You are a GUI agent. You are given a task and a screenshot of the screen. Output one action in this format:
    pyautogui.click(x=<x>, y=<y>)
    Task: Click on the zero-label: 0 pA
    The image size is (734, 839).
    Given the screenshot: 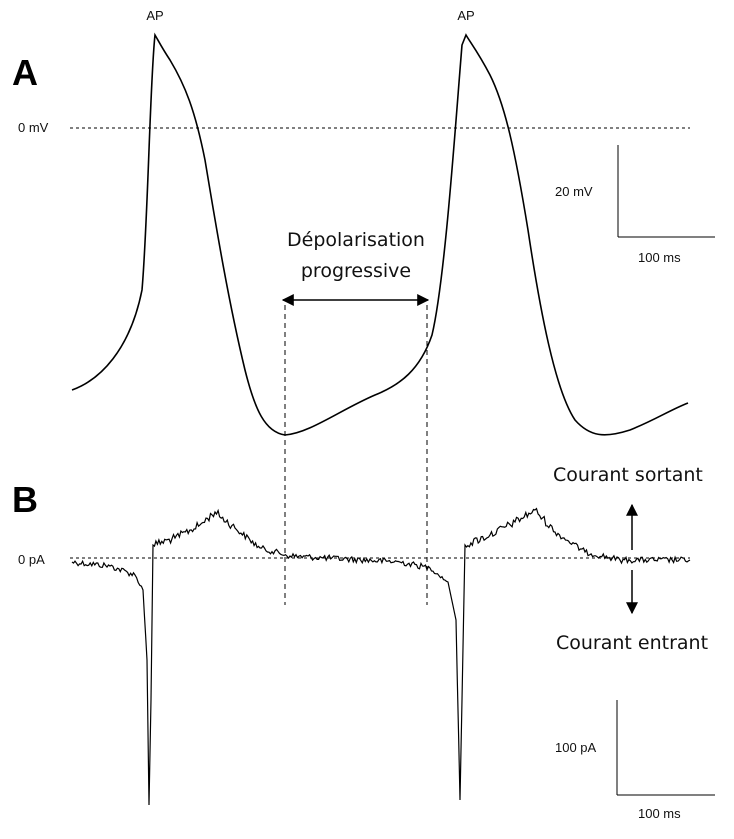 What is the action you would take?
    pyautogui.click(x=31, y=559)
    